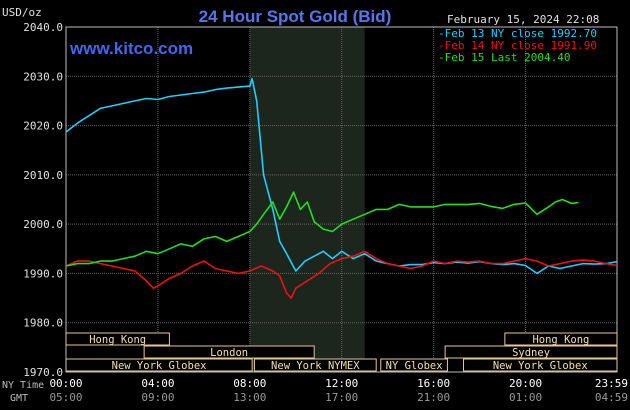  I want to click on chart-title: 24 Hour Spot Gold (Bid), so click(295, 16).